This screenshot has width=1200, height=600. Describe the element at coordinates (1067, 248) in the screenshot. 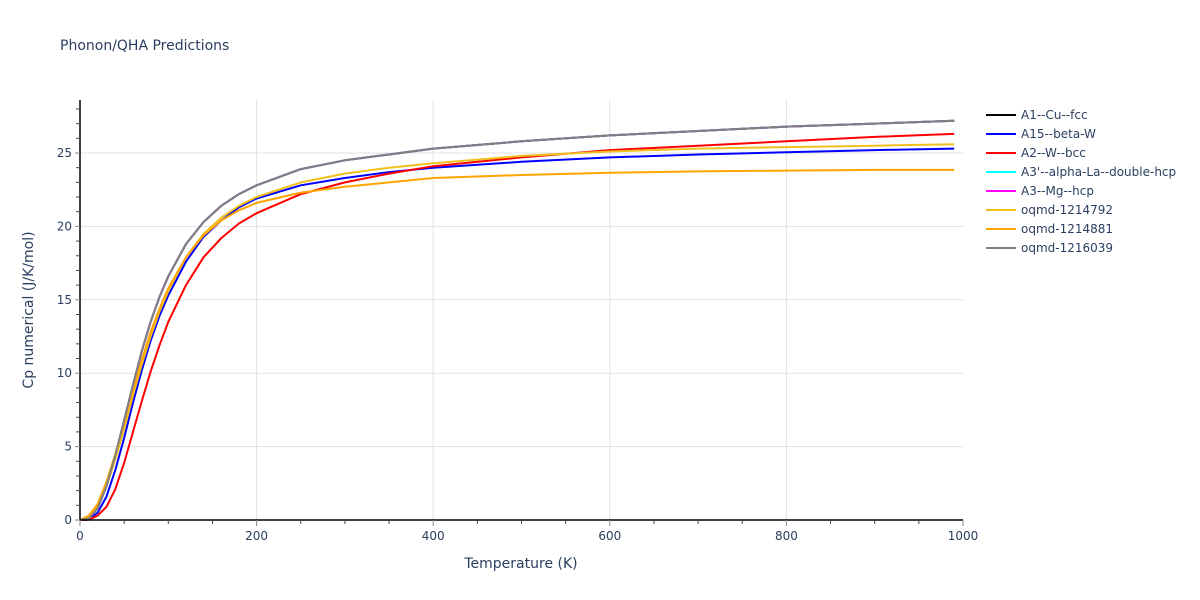

I see `legend-label: oqmd-1216039` at that location.